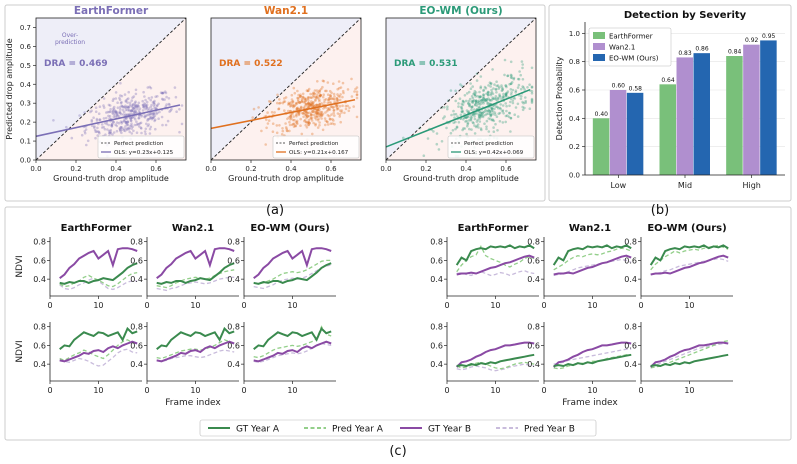 This screenshot has height=464, width=797. I want to click on y-tick-label: 0.2, so click(25, 123).